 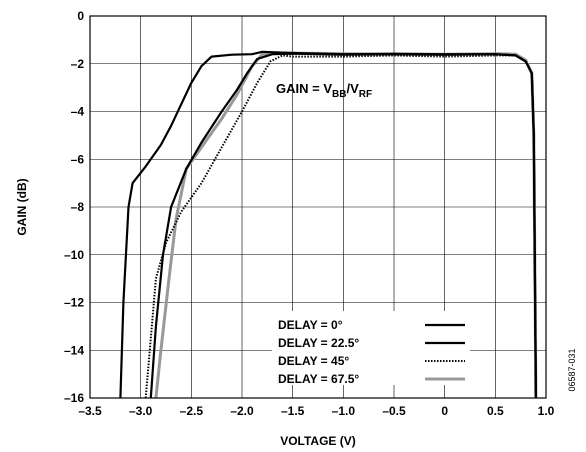 What do you see at coordinates (313, 361) in the screenshot?
I see `legend-label-2: DELAY = 45°` at bounding box center [313, 361].